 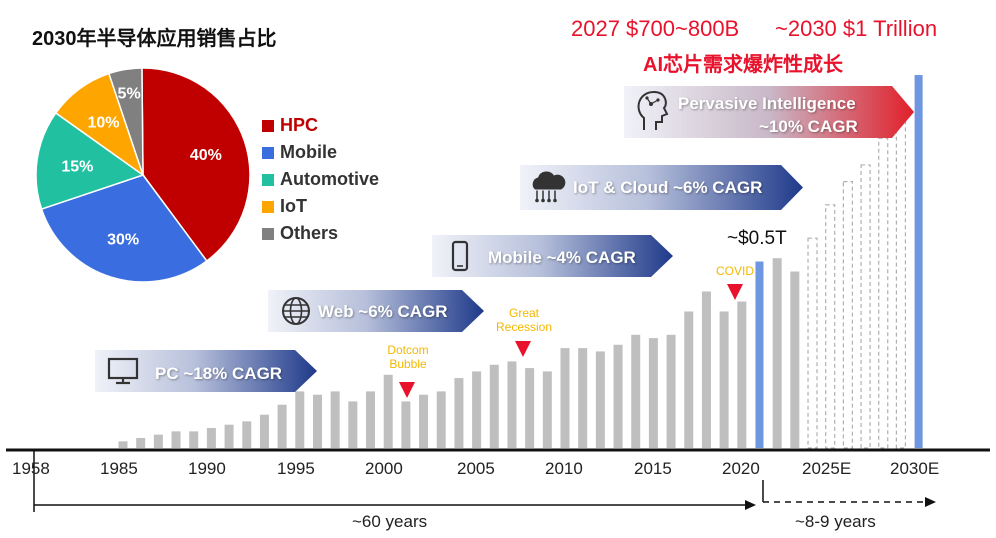 I want to click on bar-2007, so click(x=512, y=404).